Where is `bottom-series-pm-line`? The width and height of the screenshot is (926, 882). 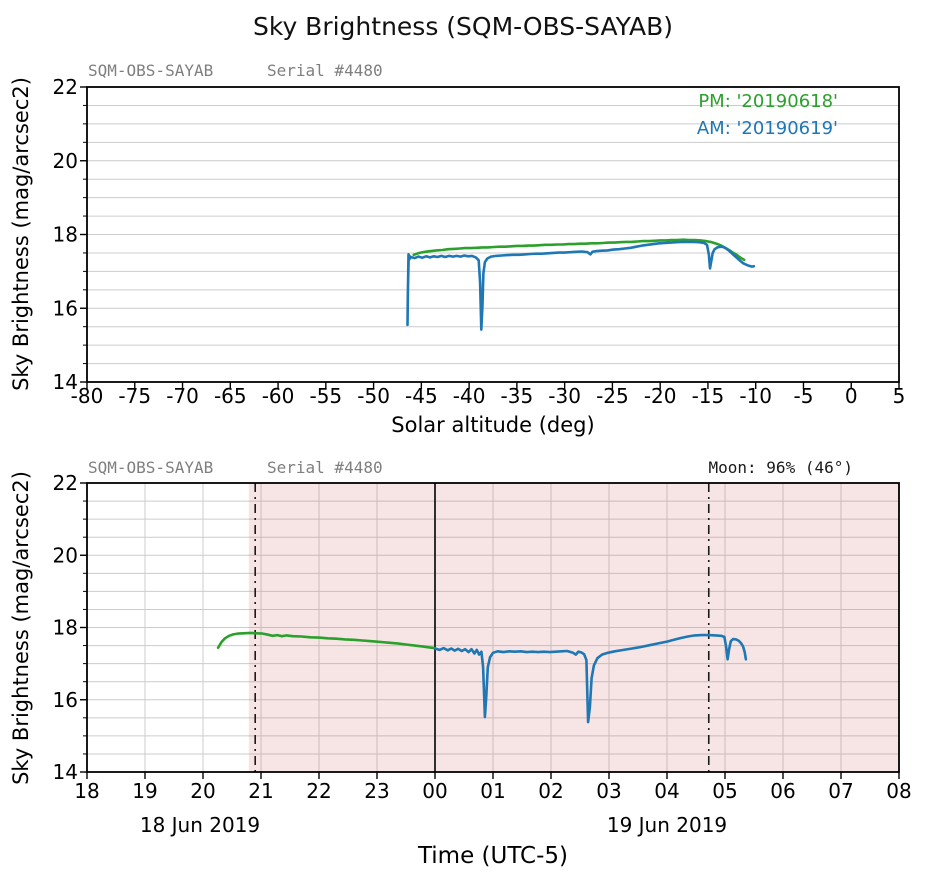 bottom-series-pm-line is located at coordinates (326, 640).